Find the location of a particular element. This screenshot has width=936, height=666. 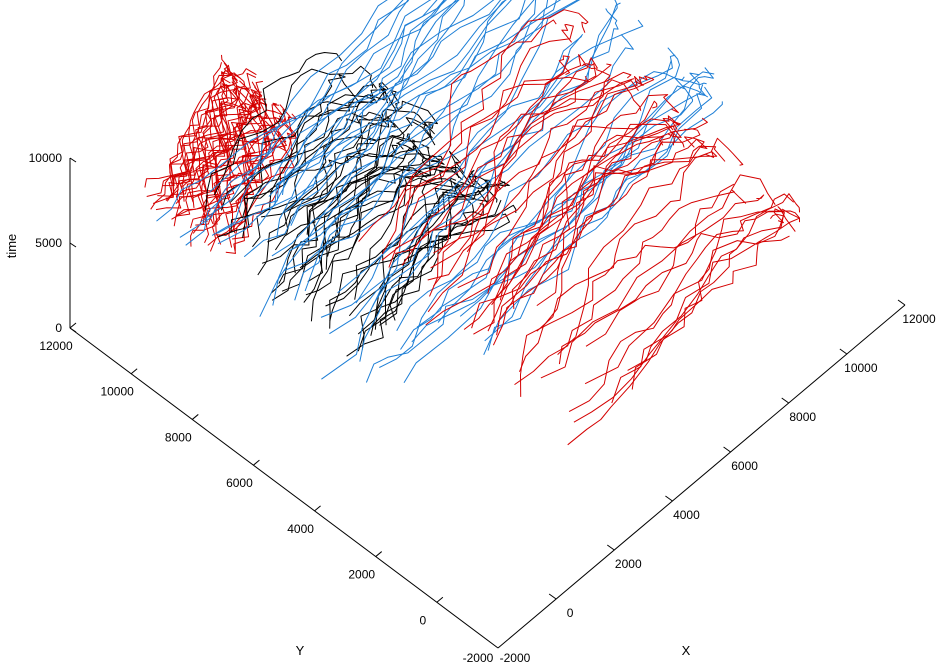

y-tick-label: 6000 is located at coordinates (239, 483).